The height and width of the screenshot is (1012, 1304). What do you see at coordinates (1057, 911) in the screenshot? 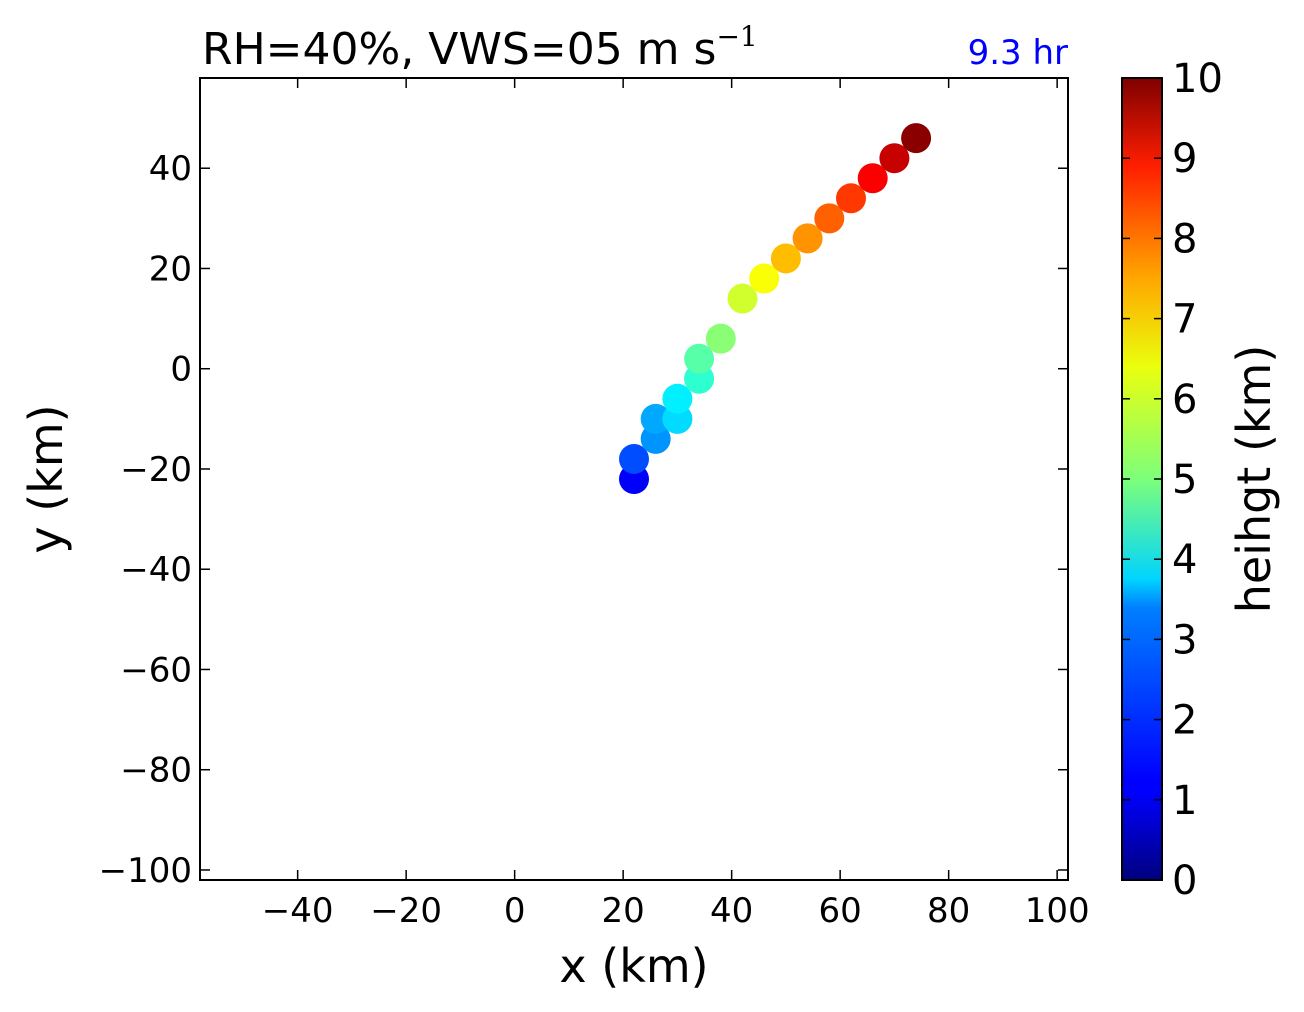
I see `x-tick-label: 100` at bounding box center [1057, 911].